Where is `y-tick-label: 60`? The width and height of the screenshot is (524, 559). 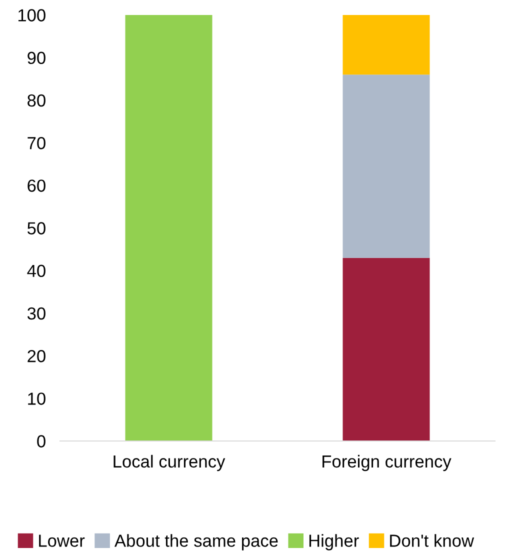 y-tick-label: 60 is located at coordinates (37, 186).